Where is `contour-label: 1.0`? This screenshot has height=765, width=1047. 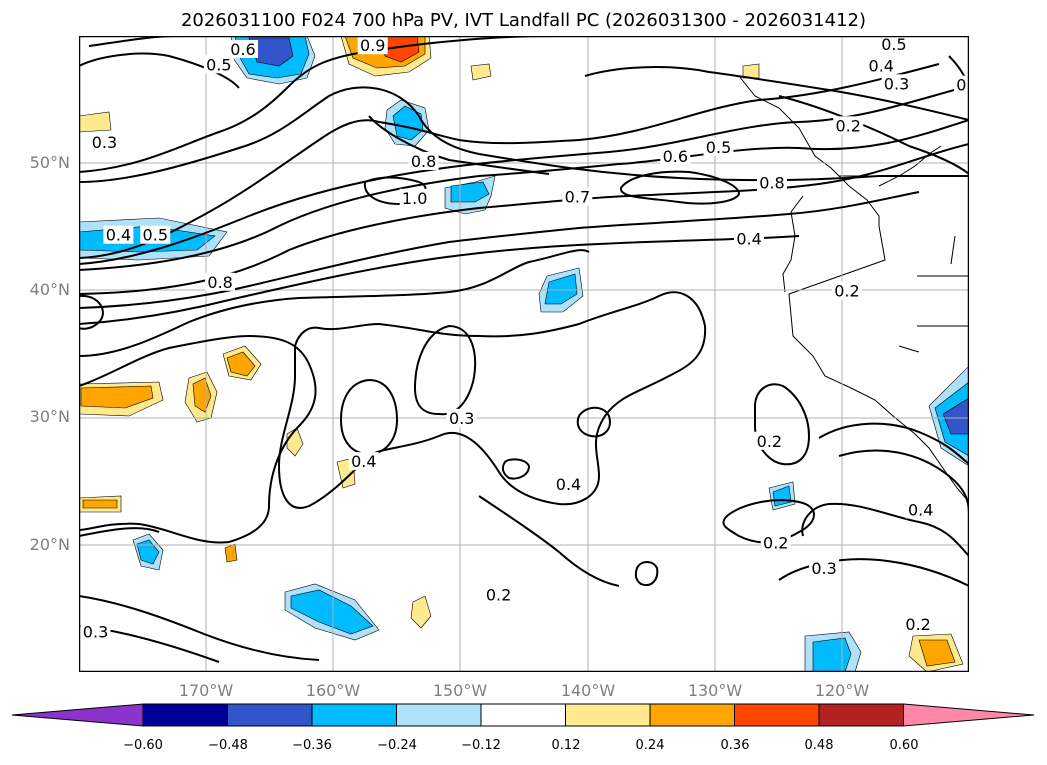
contour-label: 1.0 is located at coordinates (414, 198).